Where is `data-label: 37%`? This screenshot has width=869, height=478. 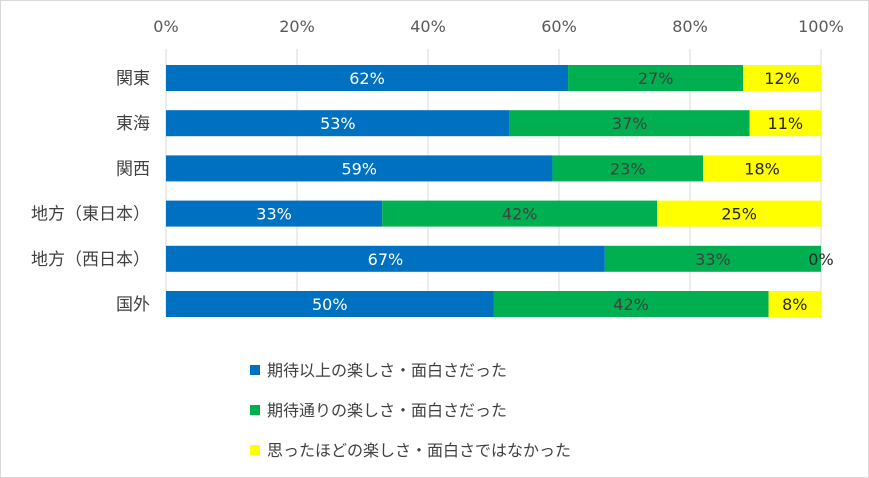
data-label: 37% is located at coordinates (630, 123).